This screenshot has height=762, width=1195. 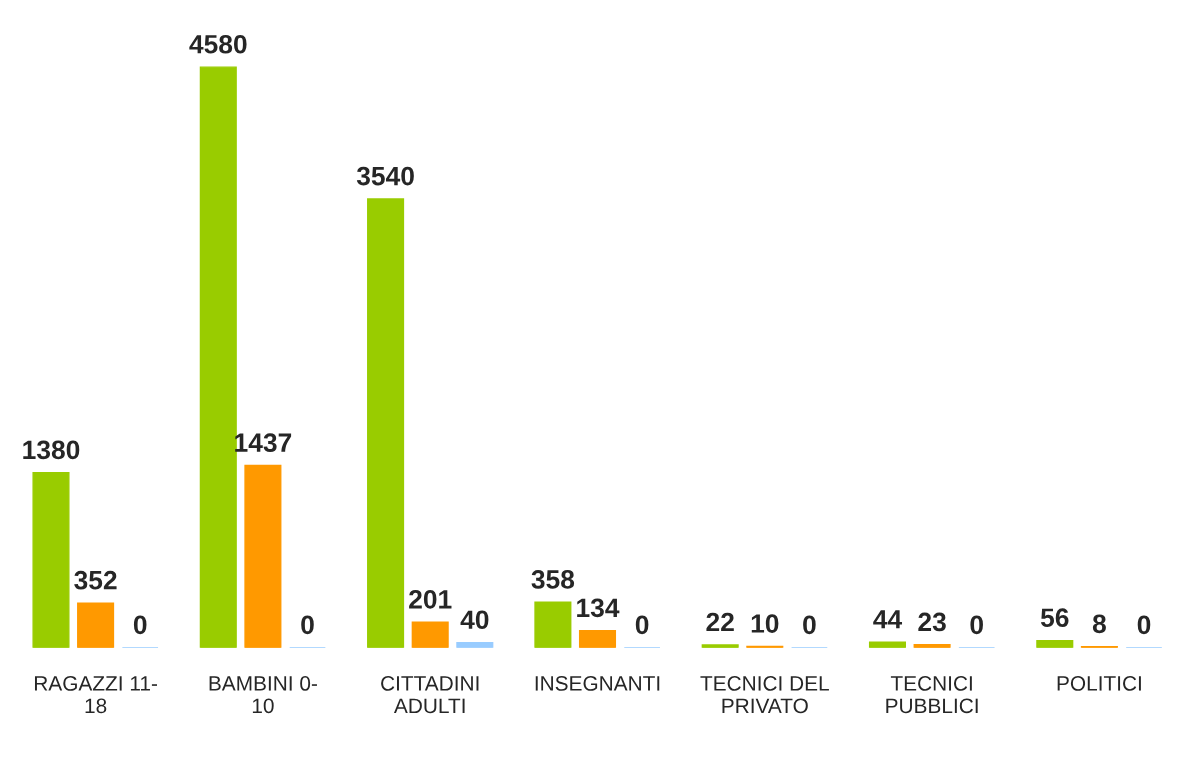 I want to click on x-tick-label: TECNICI PUBBLICI, so click(x=932, y=695).